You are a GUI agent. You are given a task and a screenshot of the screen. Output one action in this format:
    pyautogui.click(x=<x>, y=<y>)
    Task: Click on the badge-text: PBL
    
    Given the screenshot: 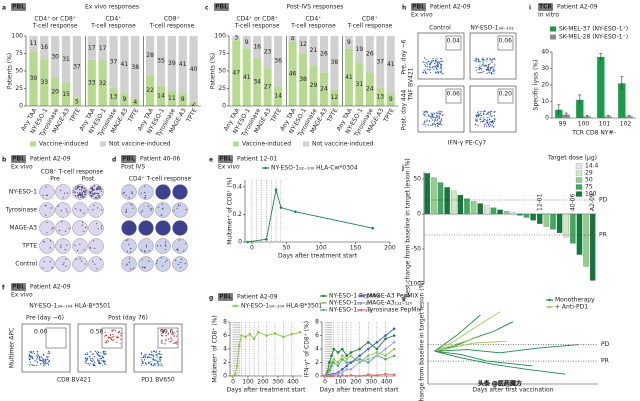 What is the action you would take?
    pyautogui.click(x=128, y=159)
    